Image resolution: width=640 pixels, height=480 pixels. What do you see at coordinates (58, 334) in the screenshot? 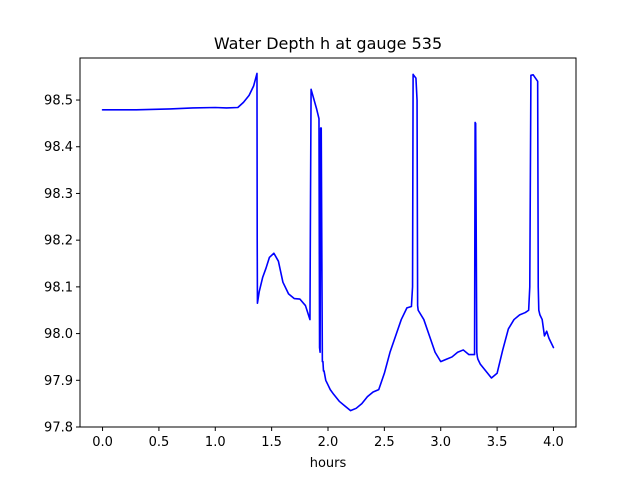
I see `y-tick-label: 98.0` at bounding box center [58, 334].